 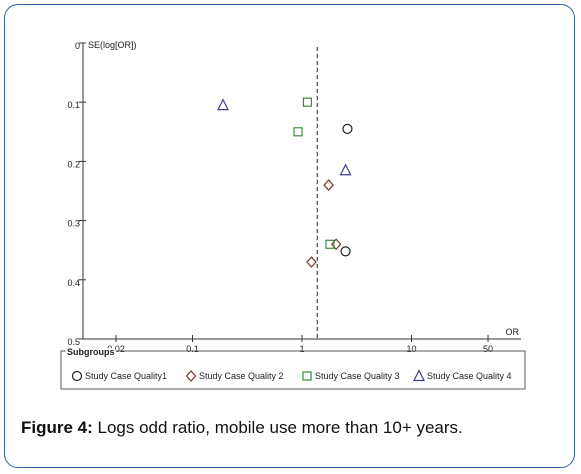 What do you see at coordinates (73, 105) in the screenshot?
I see `y-tick-label: 0.1` at bounding box center [73, 105].